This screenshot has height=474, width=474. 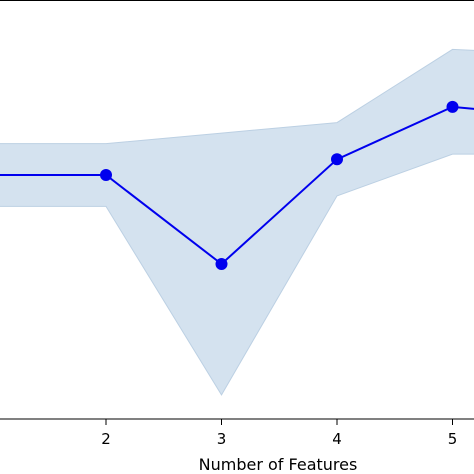 I want to click on x-axis-label: Number of Features, so click(x=278, y=464).